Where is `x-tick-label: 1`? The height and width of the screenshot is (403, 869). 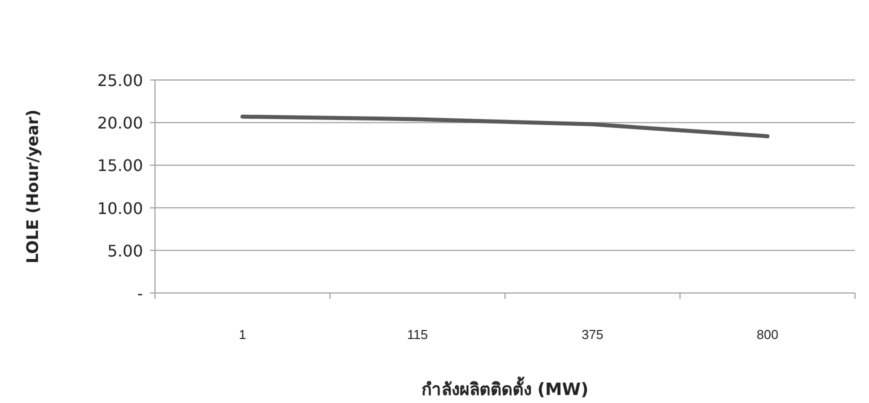
x-tick-label: 1 is located at coordinates (242, 334).